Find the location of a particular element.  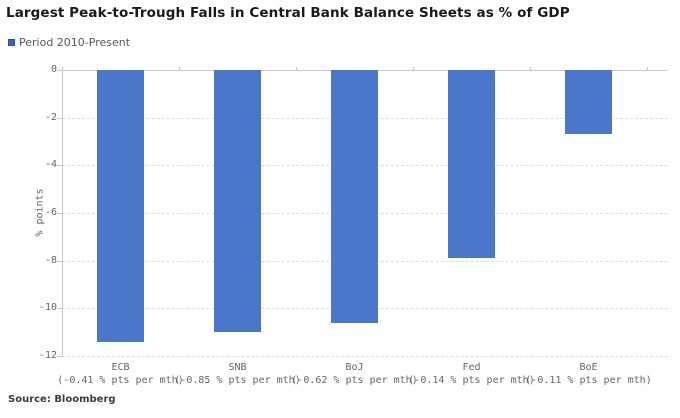

bar-fed is located at coordinates (471, 164).